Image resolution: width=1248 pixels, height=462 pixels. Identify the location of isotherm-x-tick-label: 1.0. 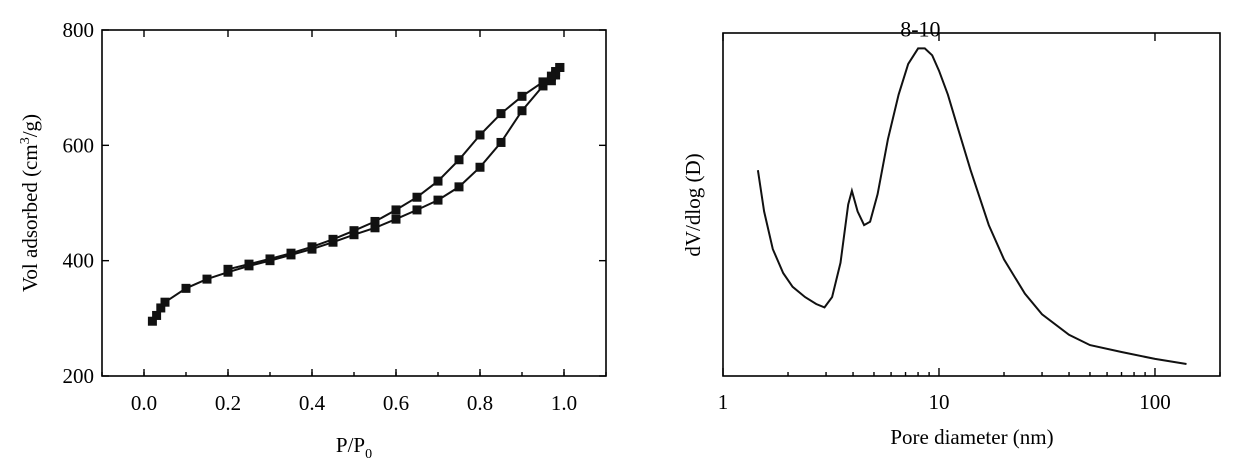
(564, 403).